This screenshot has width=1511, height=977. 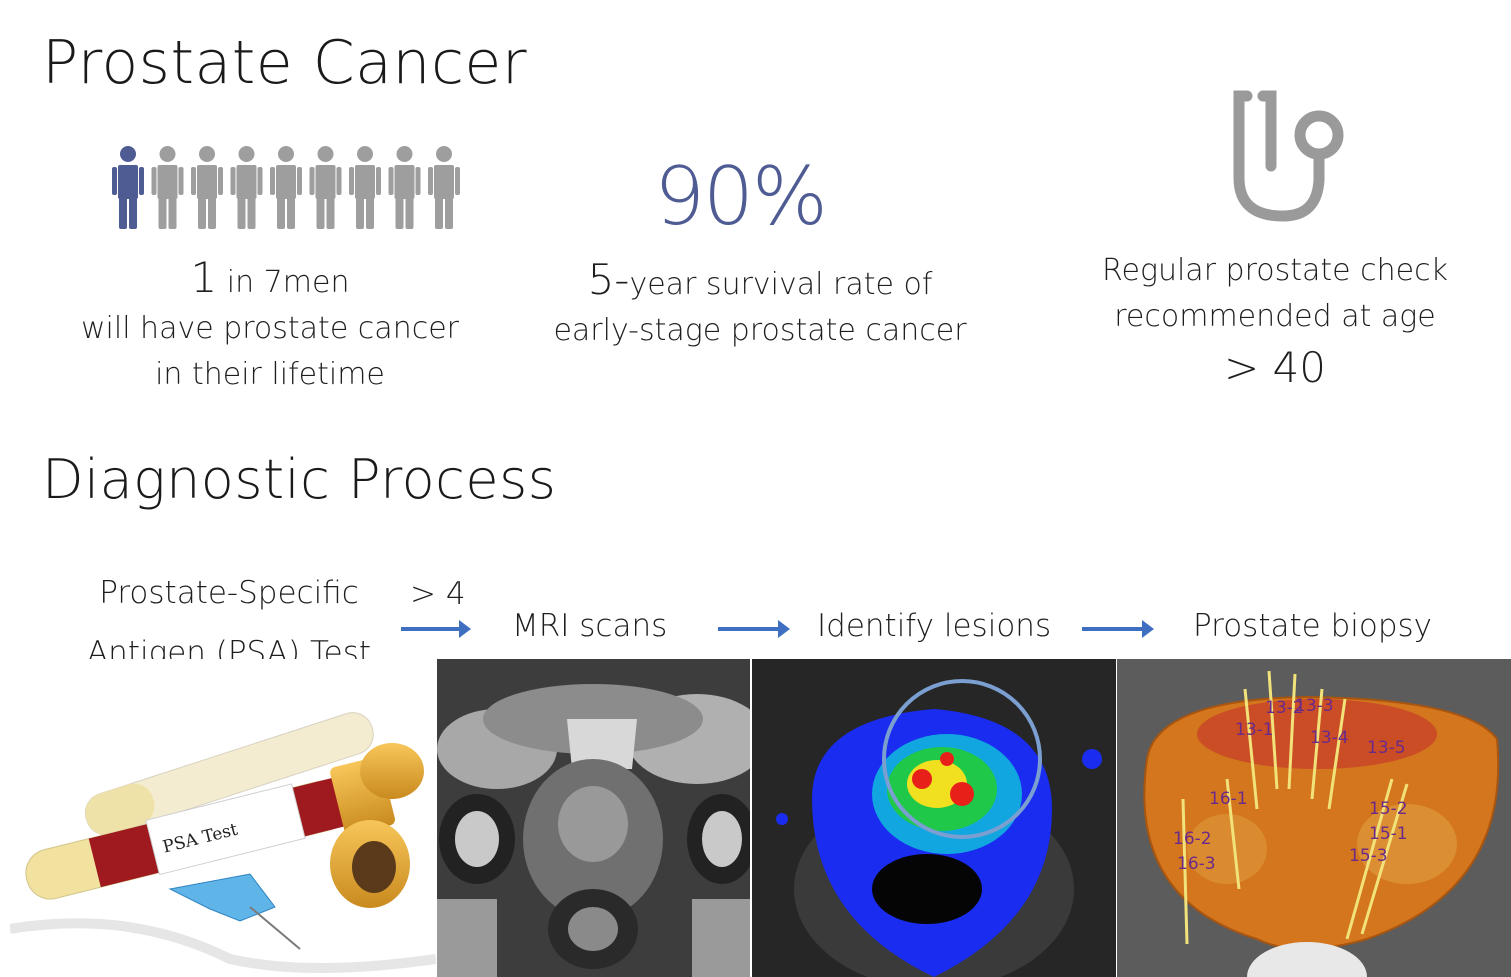 I want to click on incidence-line3: in their lifetime, so click(x=270, y=374).